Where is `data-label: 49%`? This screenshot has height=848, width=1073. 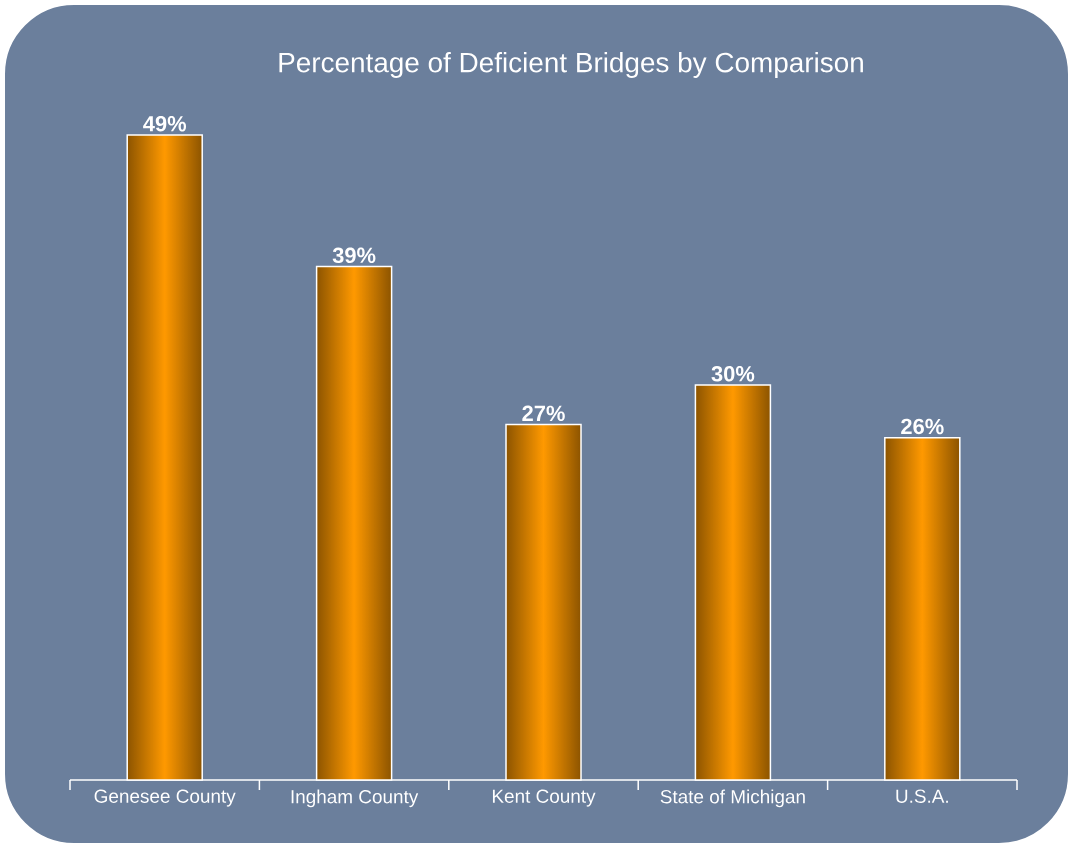 data-label: 49% is located at coordinates (165, 123).